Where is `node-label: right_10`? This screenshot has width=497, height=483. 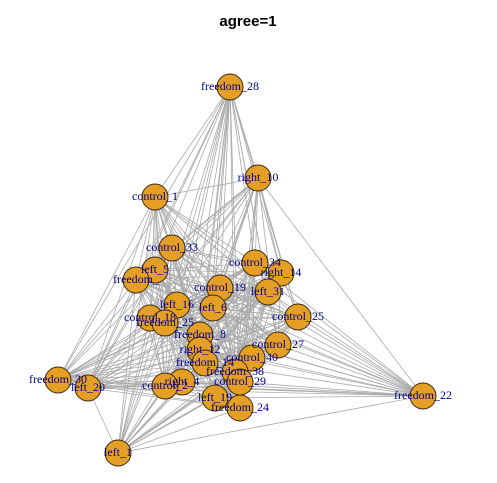
node-label: right_10 is located at coordinates (258, 177).